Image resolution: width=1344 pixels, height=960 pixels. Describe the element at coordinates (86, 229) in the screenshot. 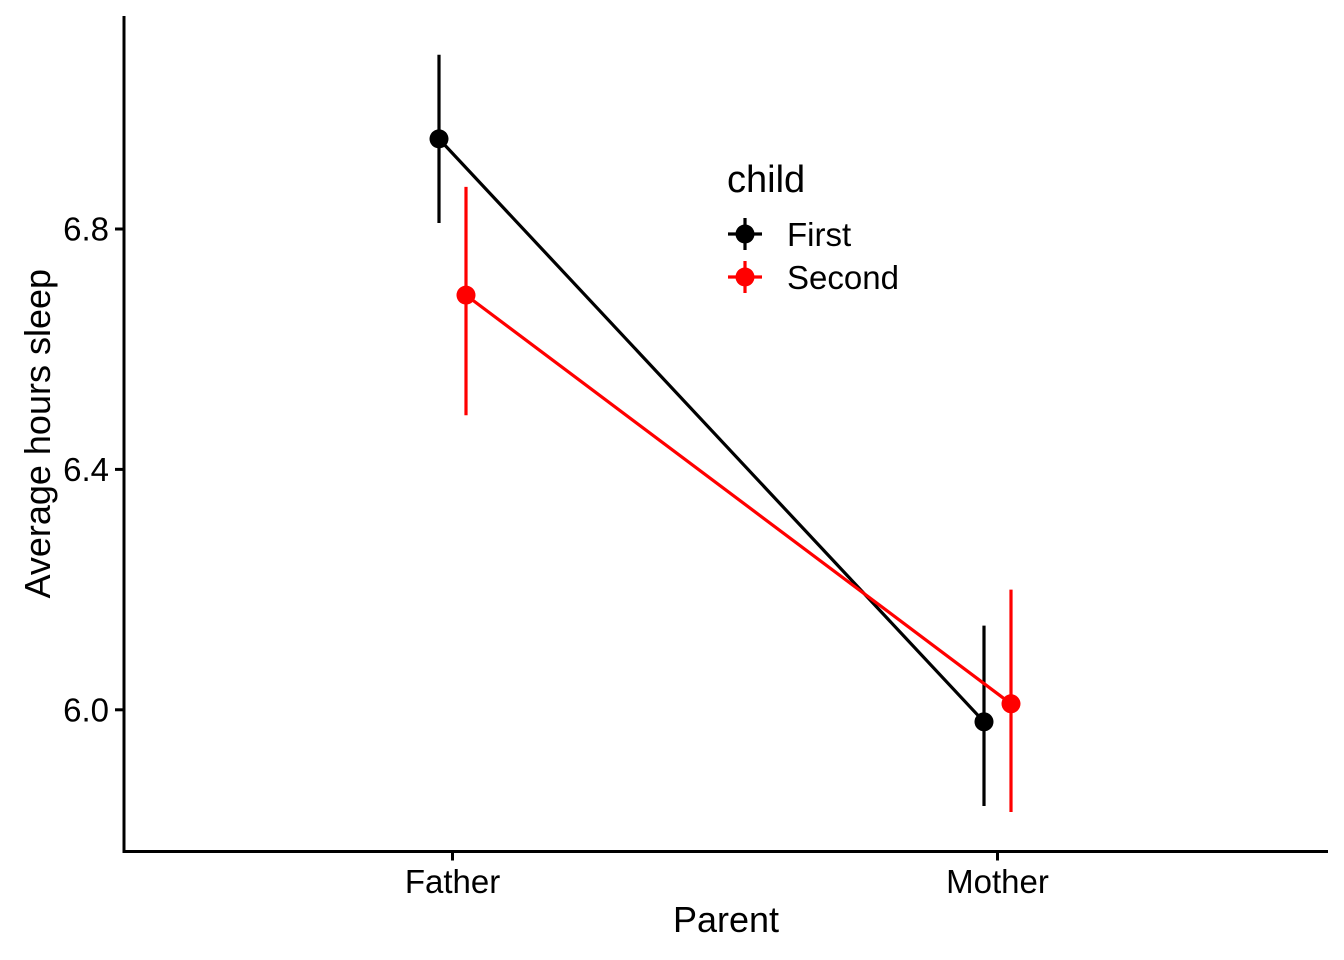

I see `y-tick-label: 6.8` at that location.